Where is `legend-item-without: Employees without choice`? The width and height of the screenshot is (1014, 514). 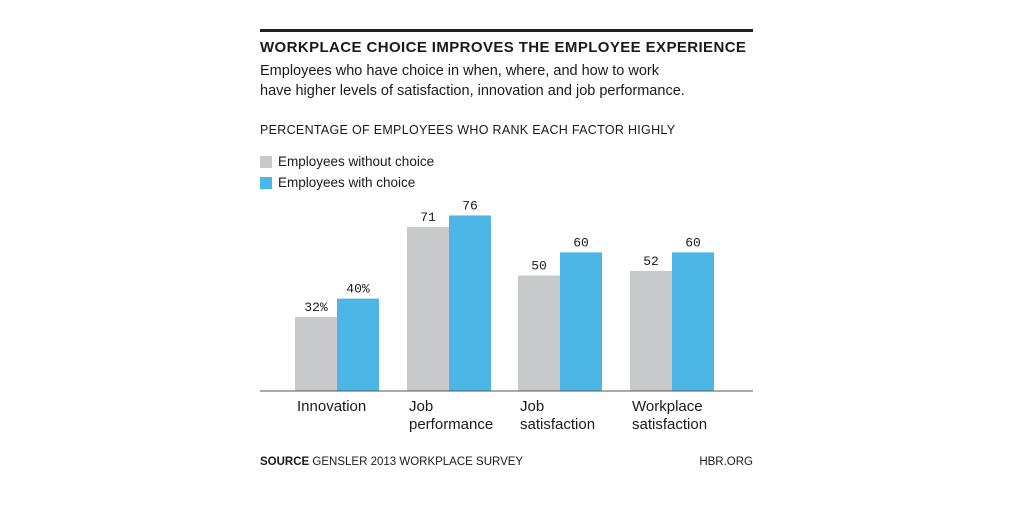
legend-item-without: Employees without choice is located at coordinates (347, 161).